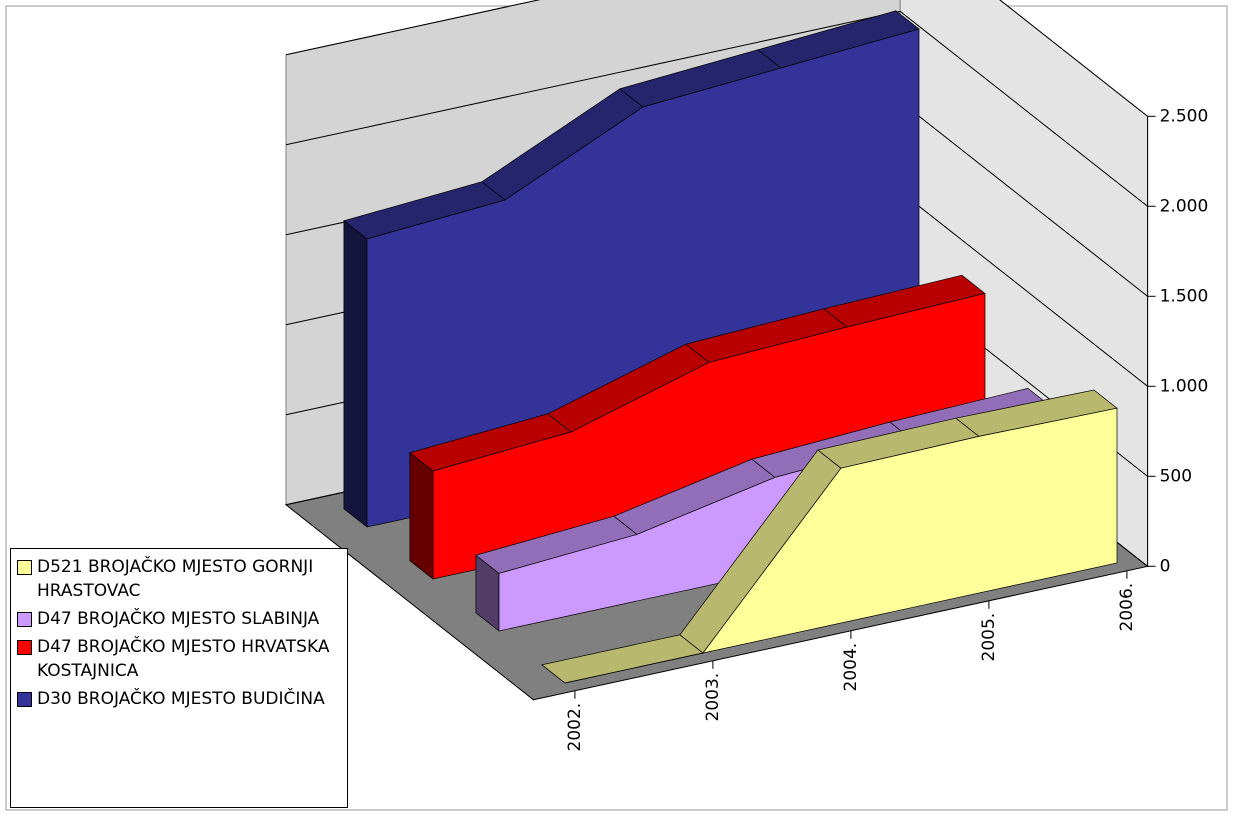 Image resolution: width=1233 pixels, height=816 pixels. What do you see at coordinates (575, 727) in the screenshot?
I see `x-tick-label: 2002.` at bounding box center [575, 727].